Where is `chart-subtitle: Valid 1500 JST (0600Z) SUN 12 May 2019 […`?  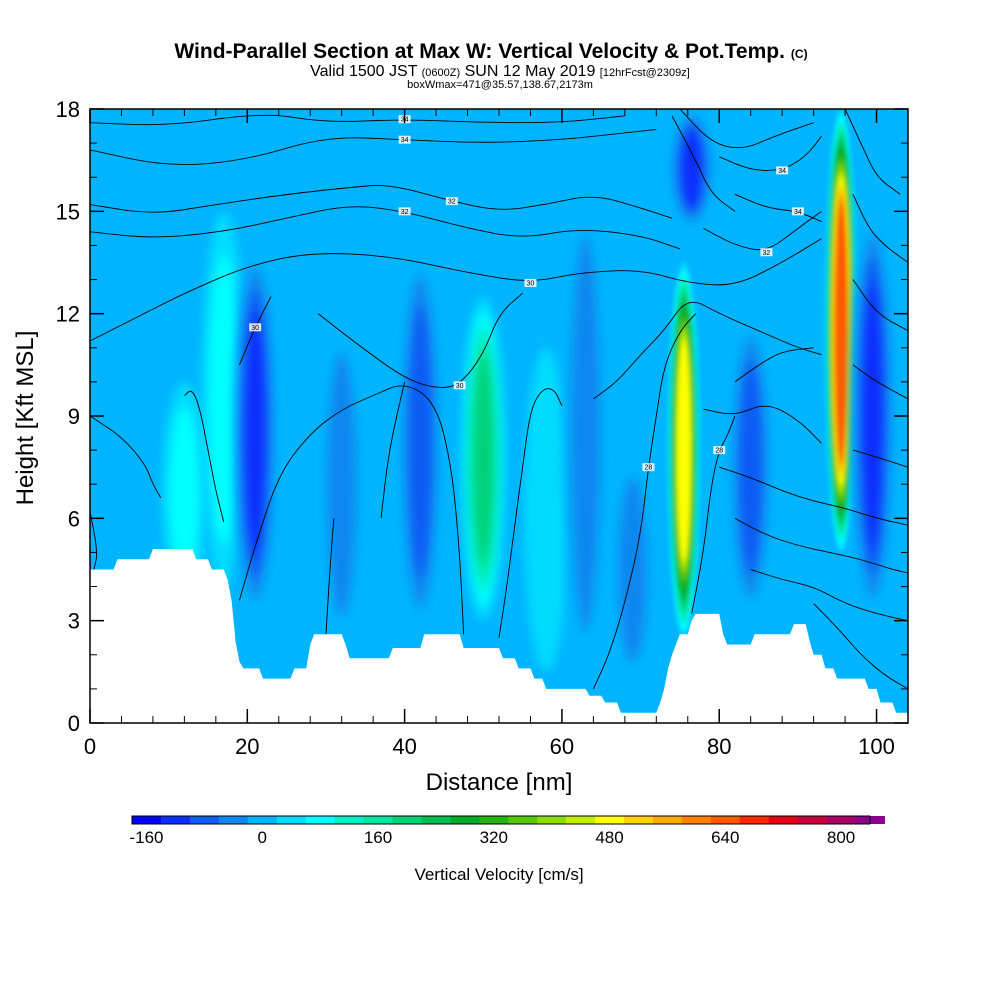 chart-subtitle: Valid 1500 JST (0600Z) SUN 12 May 2019 [… is located at coordinates (500, 71).